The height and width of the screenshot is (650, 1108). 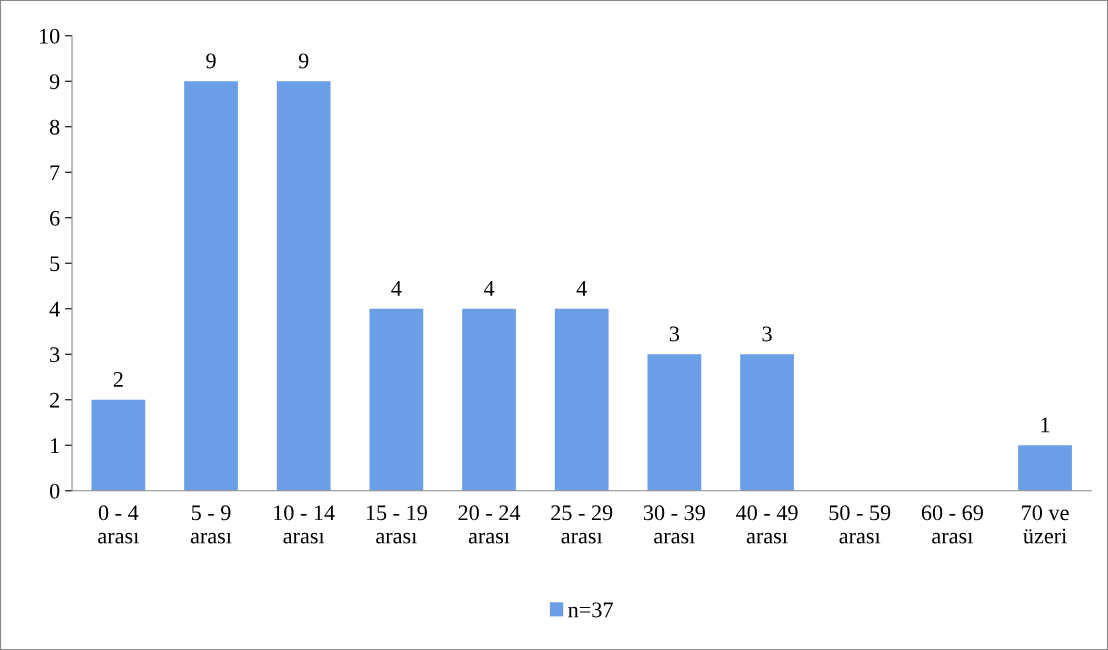 What do you see at coordinates (118, 379) in the screenshot?
I see `data-label: 2` at bounding box center [118, 379].